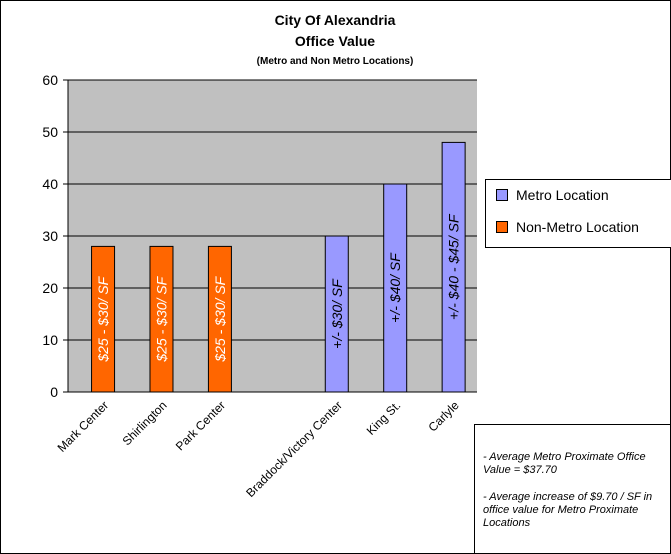 This screenshot has height=554, width=671. Describe the element at coordinates (294, 449) in the screenshot. I see `x-tick-label: Braddock/Victory Center` at that location.